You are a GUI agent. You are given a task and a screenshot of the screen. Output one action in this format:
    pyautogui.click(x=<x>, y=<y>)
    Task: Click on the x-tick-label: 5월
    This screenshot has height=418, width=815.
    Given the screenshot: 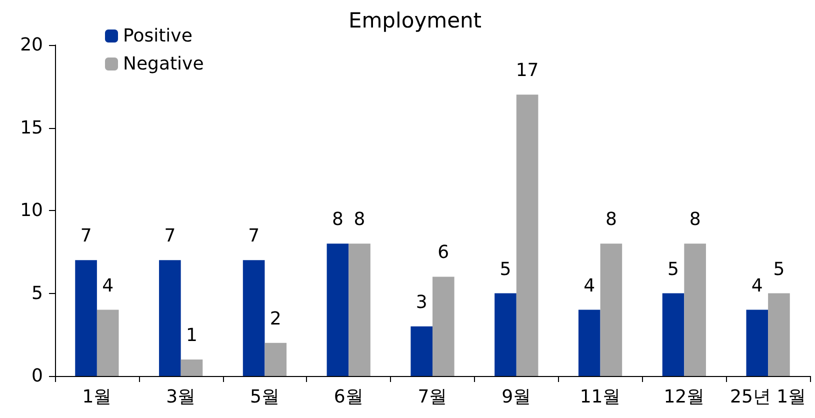 What is the action you would take?
    pyautogui.click(x=265, y=397)
    